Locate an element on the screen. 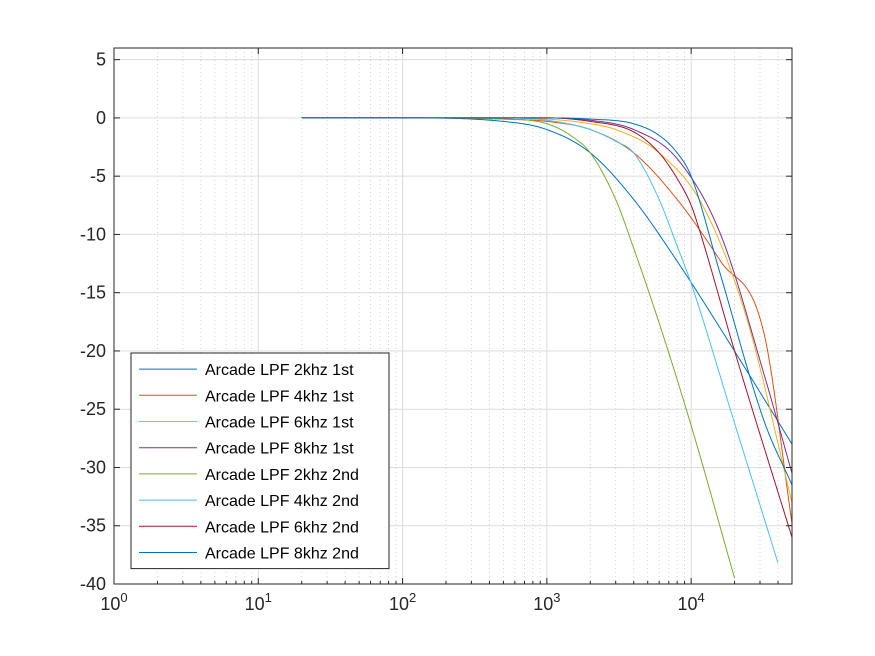 The width and height of the screenshot is (875, 656). legend-label: Arcade LPF 6khz 2nd is located at coordinates (282, 527).